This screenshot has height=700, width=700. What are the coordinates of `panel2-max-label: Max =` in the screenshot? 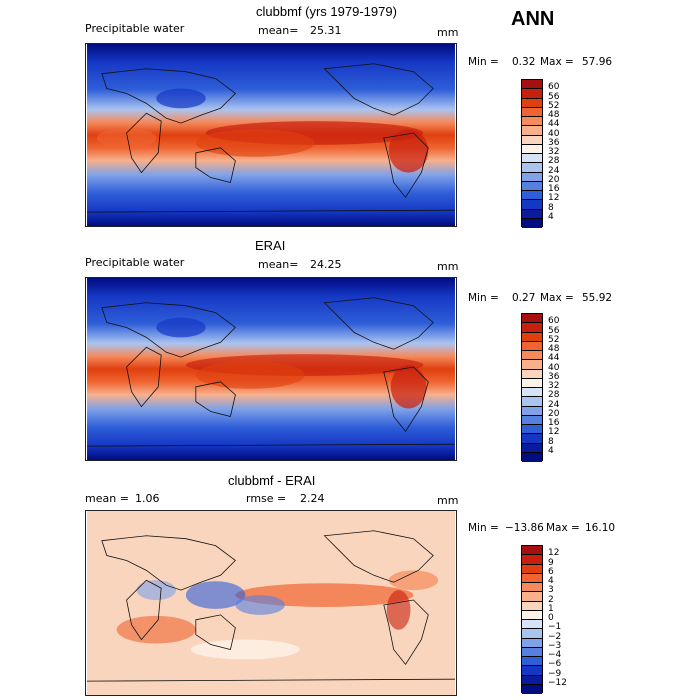 It's located at (557, 298).